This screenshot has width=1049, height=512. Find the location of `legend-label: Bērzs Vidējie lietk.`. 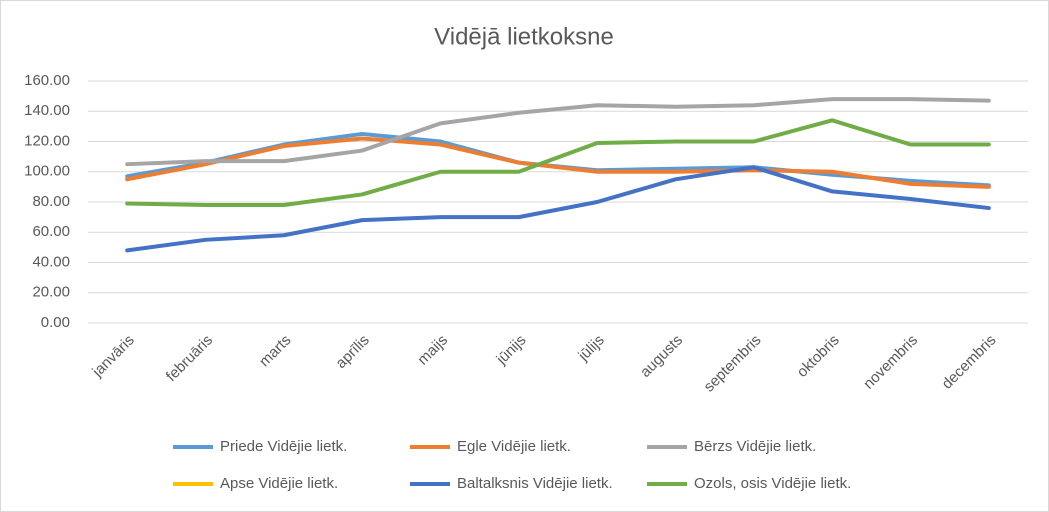

legend-label: Bērzs Vidējie lietk. is located at coordinates (755, 446).